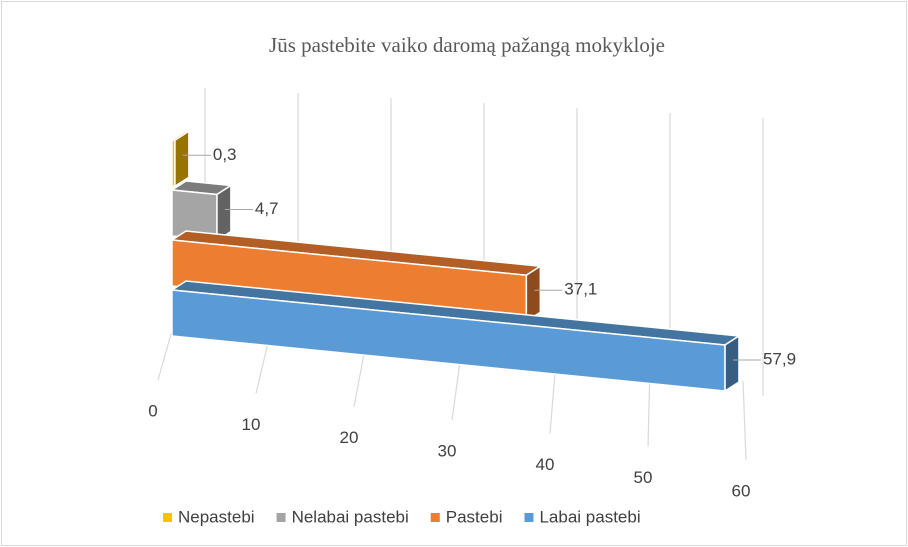 This screenshot has height=547, width=908. What do you see at coordinates (643, 477) in the screenshot?
I see `x-tick-label: 50` at bounding box center [643, 477].